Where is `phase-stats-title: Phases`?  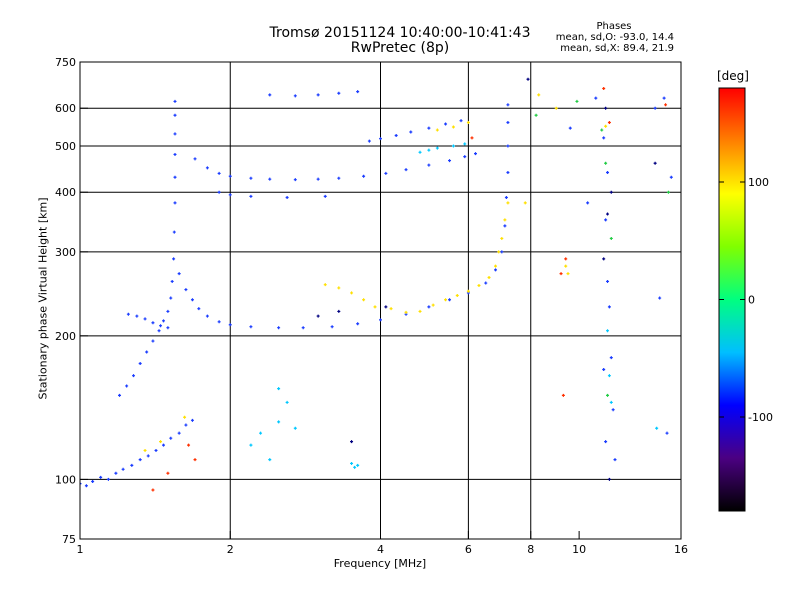 phase-stats-title: Phases is located at coordinates (614, 26).